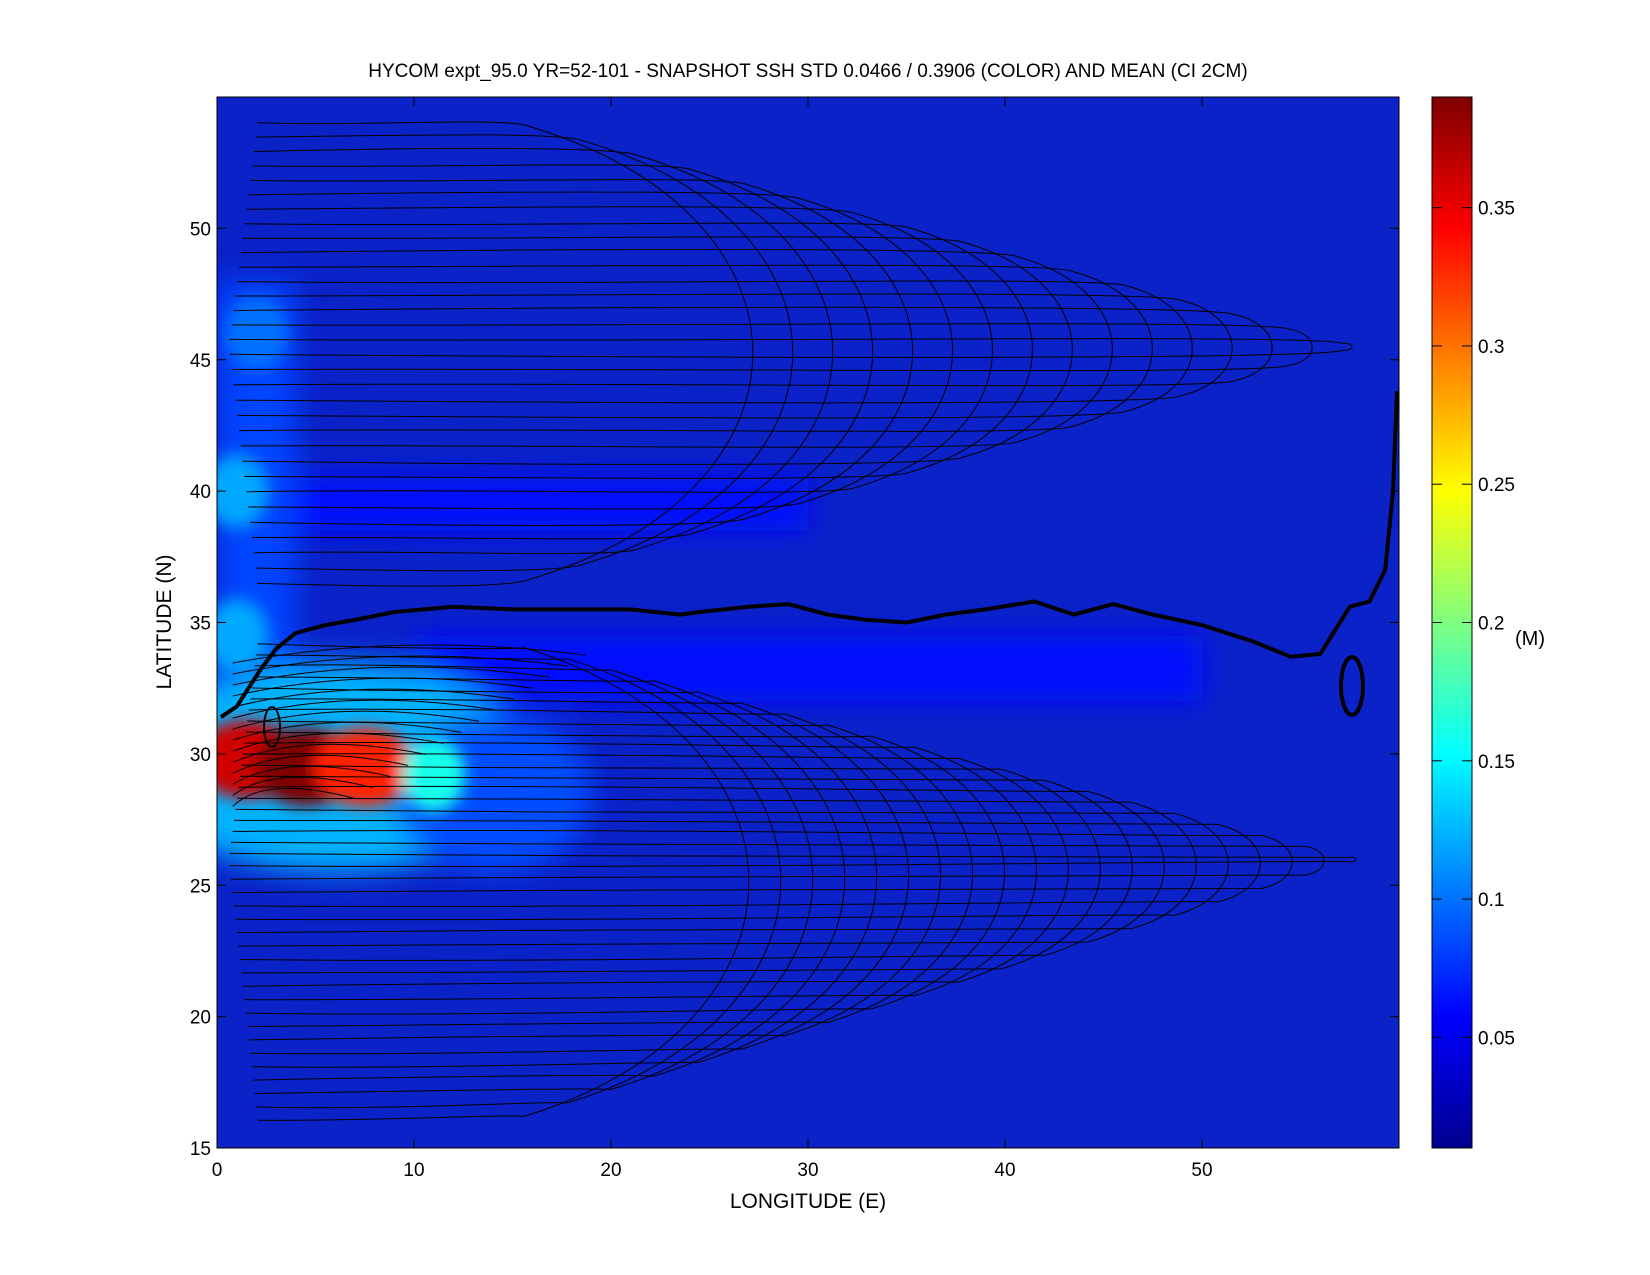 The height and width of the screenshot is (1275, 1650). Describe the element at coordinates (1473, 624) in the screenshot. I see `colorbar-ticks: 0.05 0.1 0.15 0.2 0.25 0.3 0.35` at that location.